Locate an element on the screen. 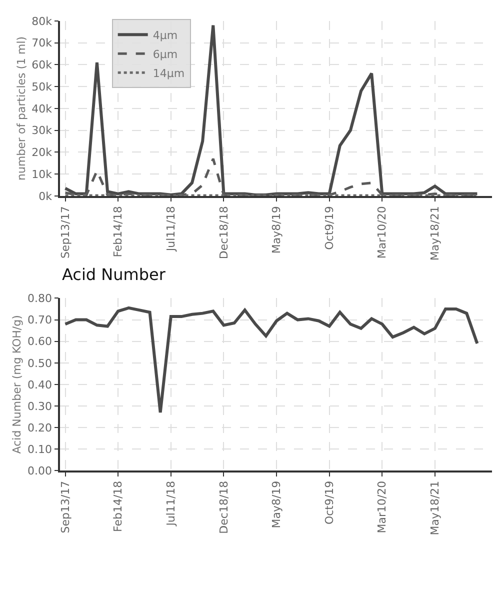 Image resolution: width=500 pixels, height=592 pixels. y-tick-label: 0.10 is located at coordinates (40, 449).